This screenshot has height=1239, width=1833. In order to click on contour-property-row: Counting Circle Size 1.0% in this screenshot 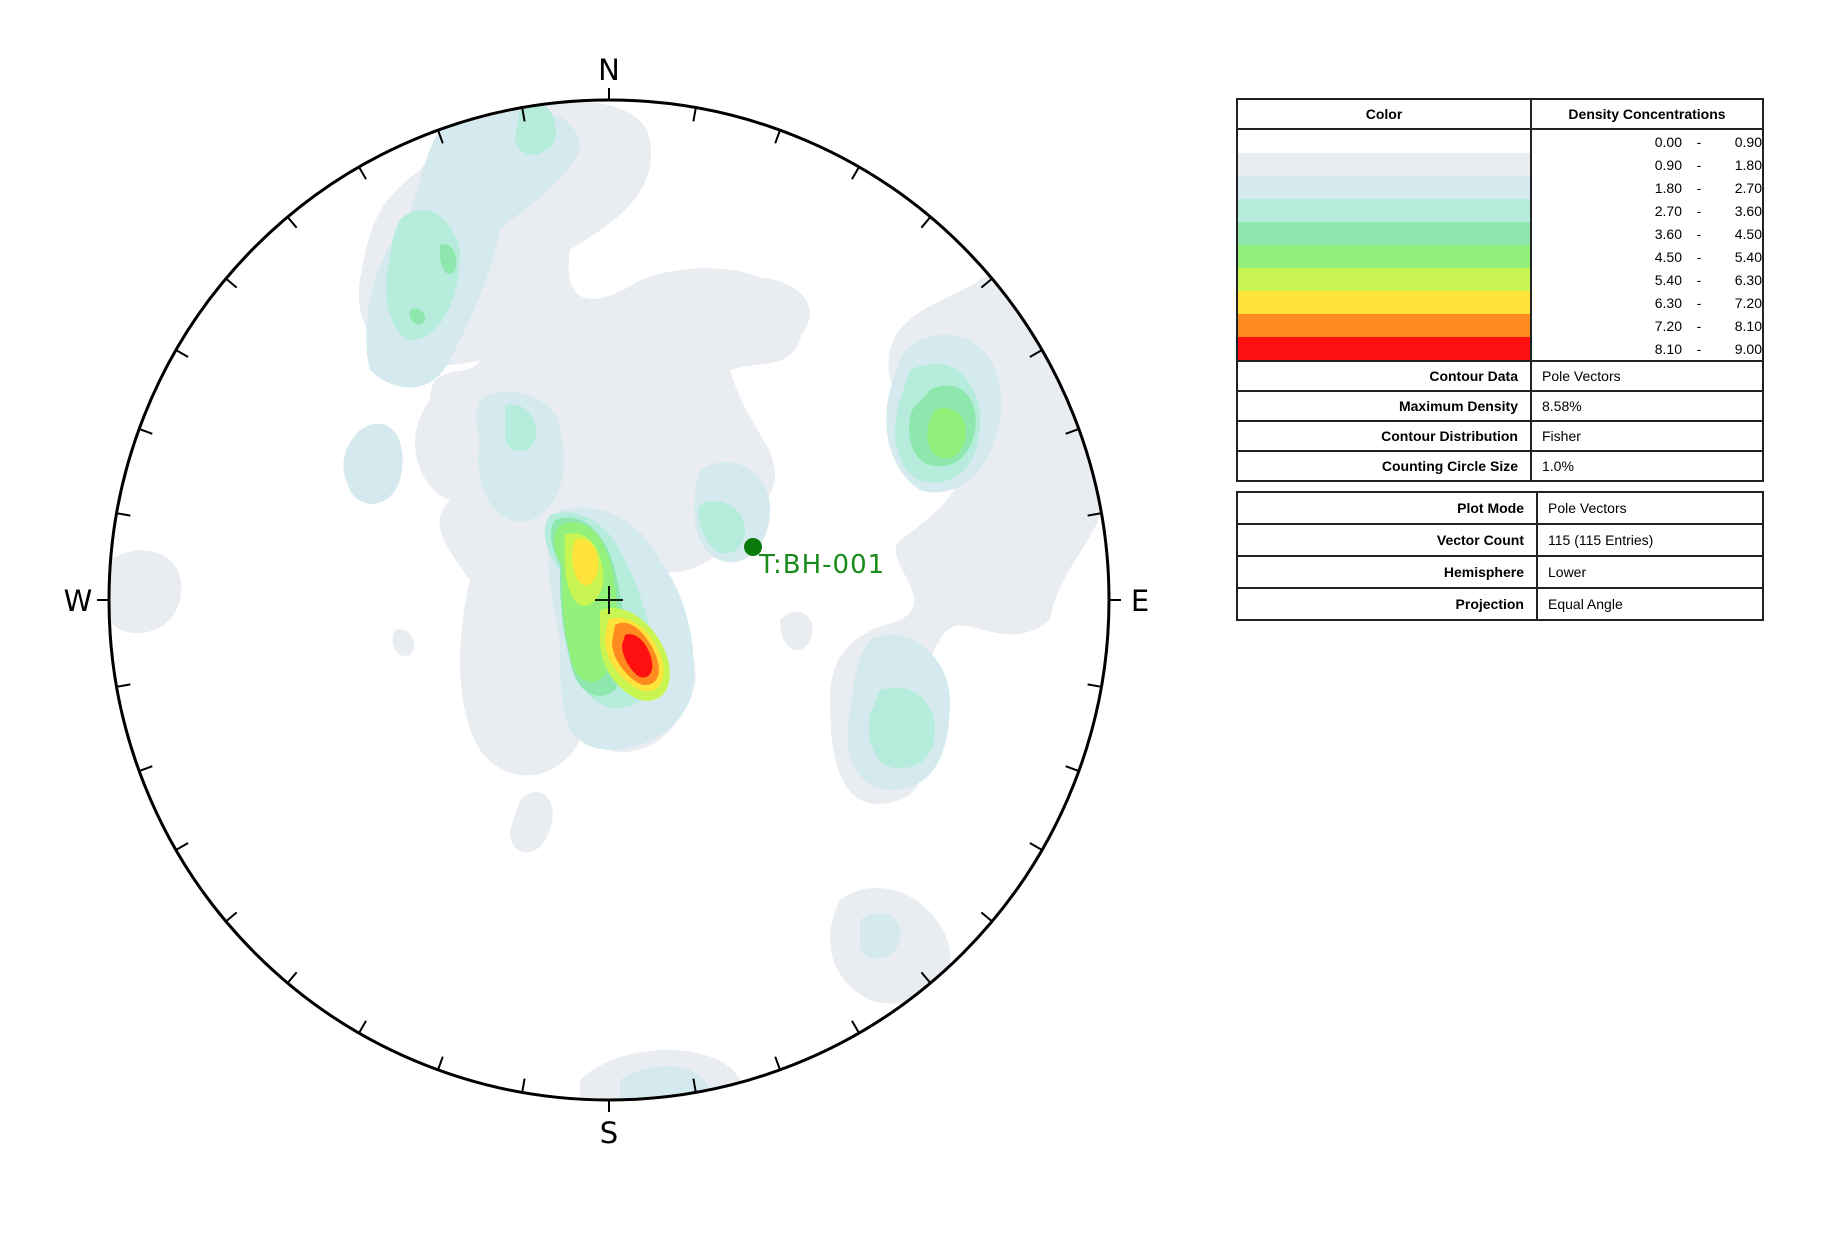, I will do `click(1500, 466)`.